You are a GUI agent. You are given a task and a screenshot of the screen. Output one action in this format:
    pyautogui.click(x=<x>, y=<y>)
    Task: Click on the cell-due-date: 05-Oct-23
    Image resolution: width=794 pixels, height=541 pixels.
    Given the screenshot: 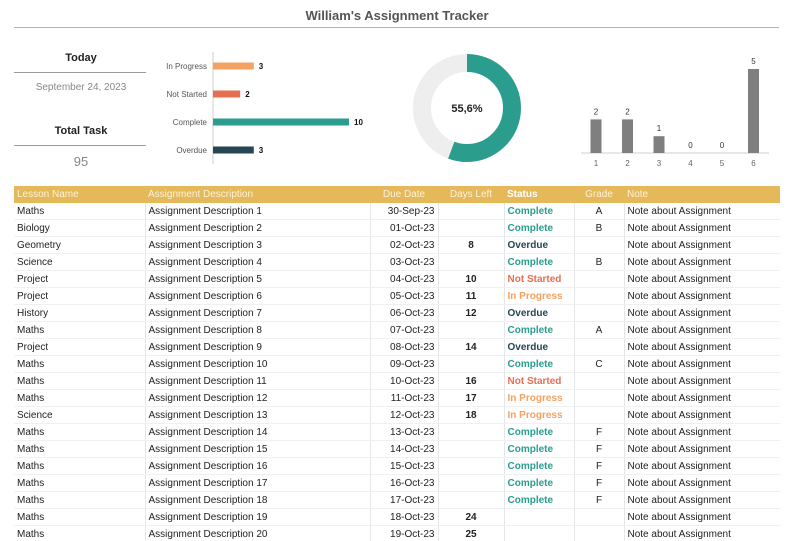 What is the action you would take?
    pyautogui.click(x=404, y=296)
    